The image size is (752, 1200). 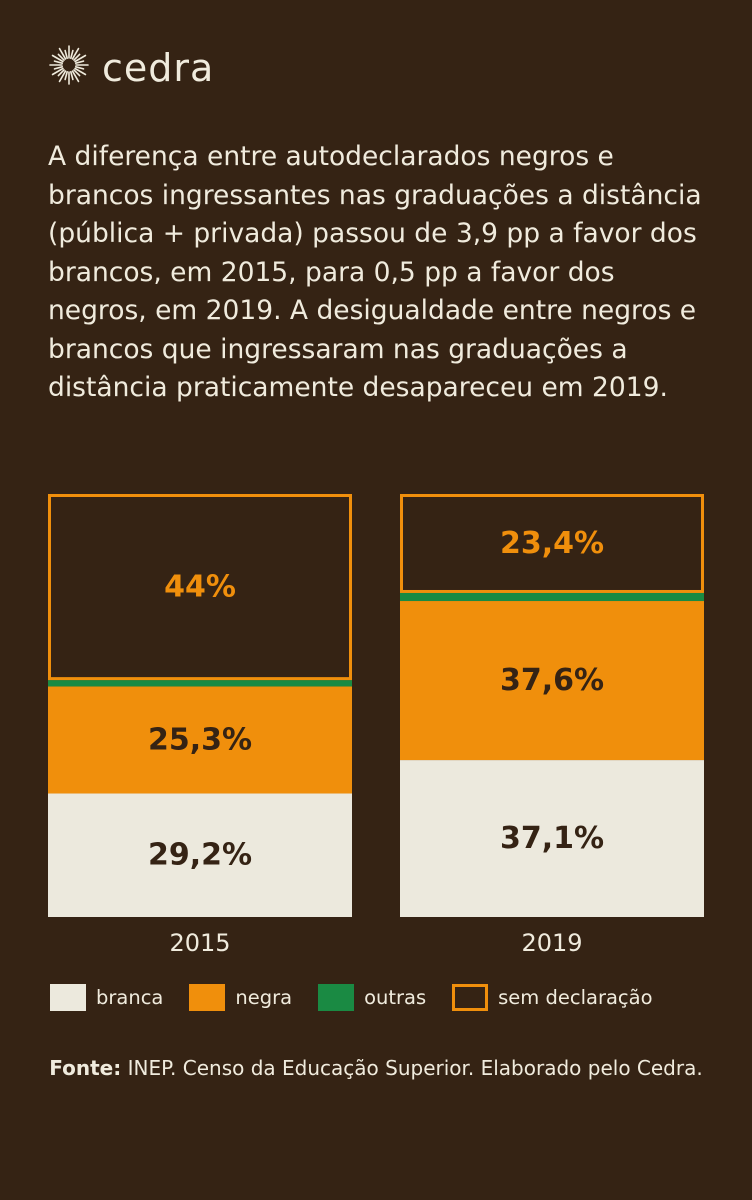 I want to click on bar-negra-2015, so click(x=200, y=740).